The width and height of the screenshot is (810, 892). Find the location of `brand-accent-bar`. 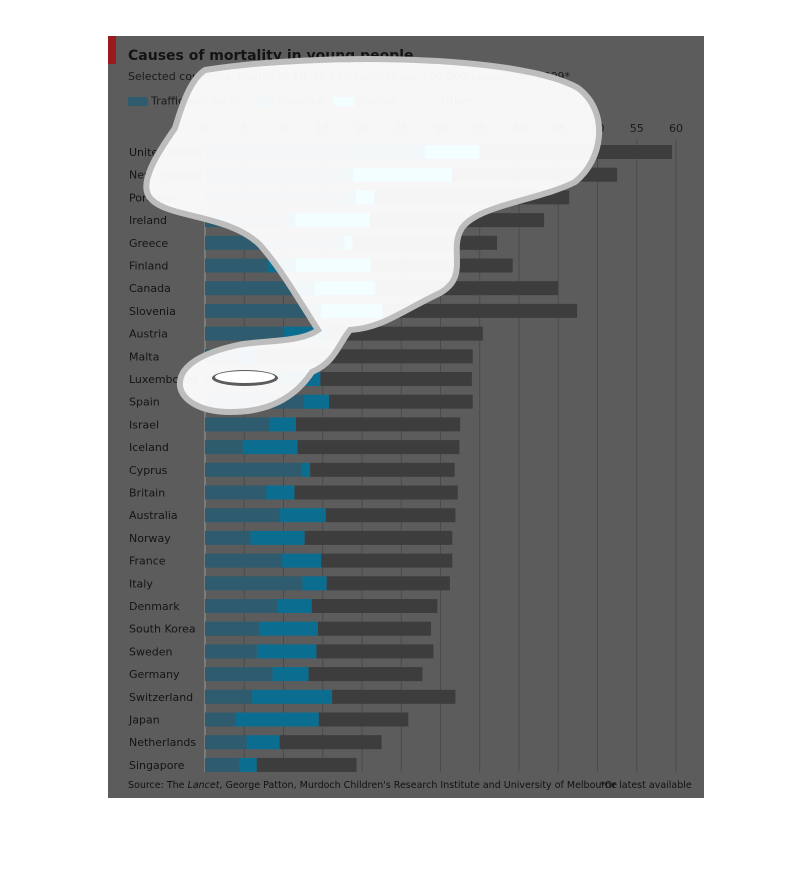

brand-accent-bar is located at coordinates (112, 50).